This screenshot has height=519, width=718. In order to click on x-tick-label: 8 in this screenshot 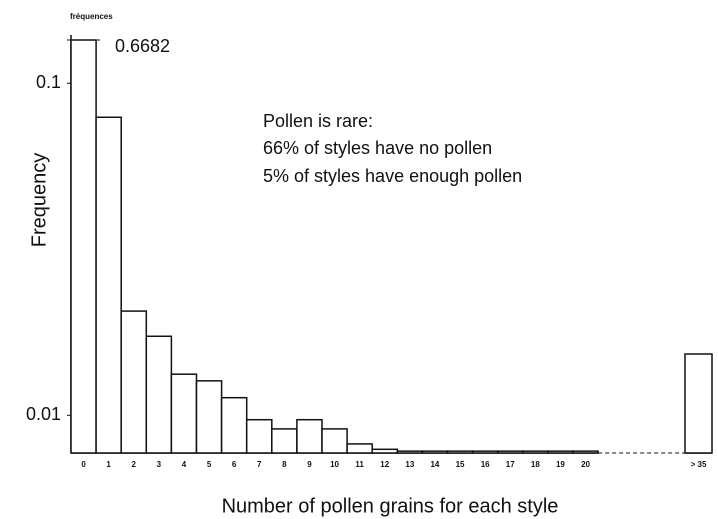, I will do `click(284, 464)`.